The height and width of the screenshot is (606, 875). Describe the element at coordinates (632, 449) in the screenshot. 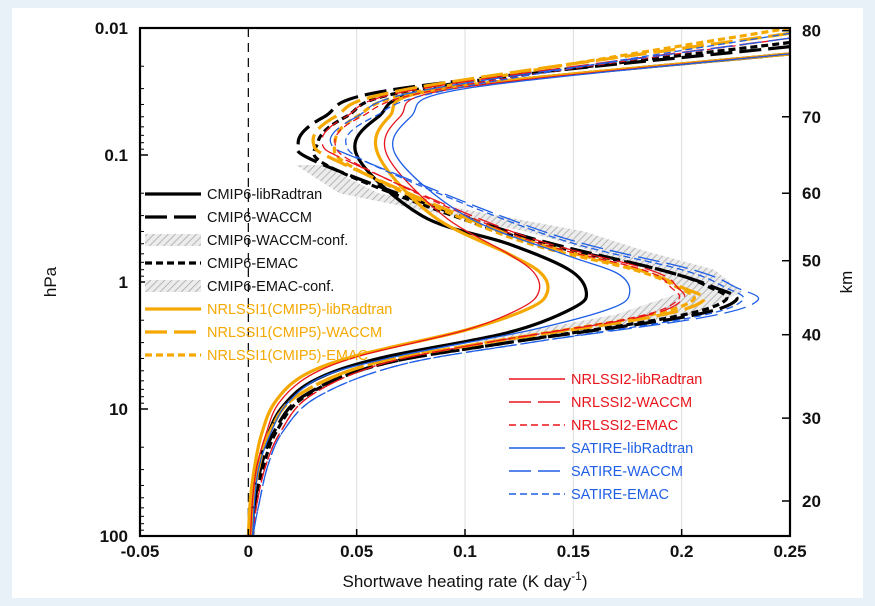

I see `legend-label: SATIRE-libRadtran` at that location.